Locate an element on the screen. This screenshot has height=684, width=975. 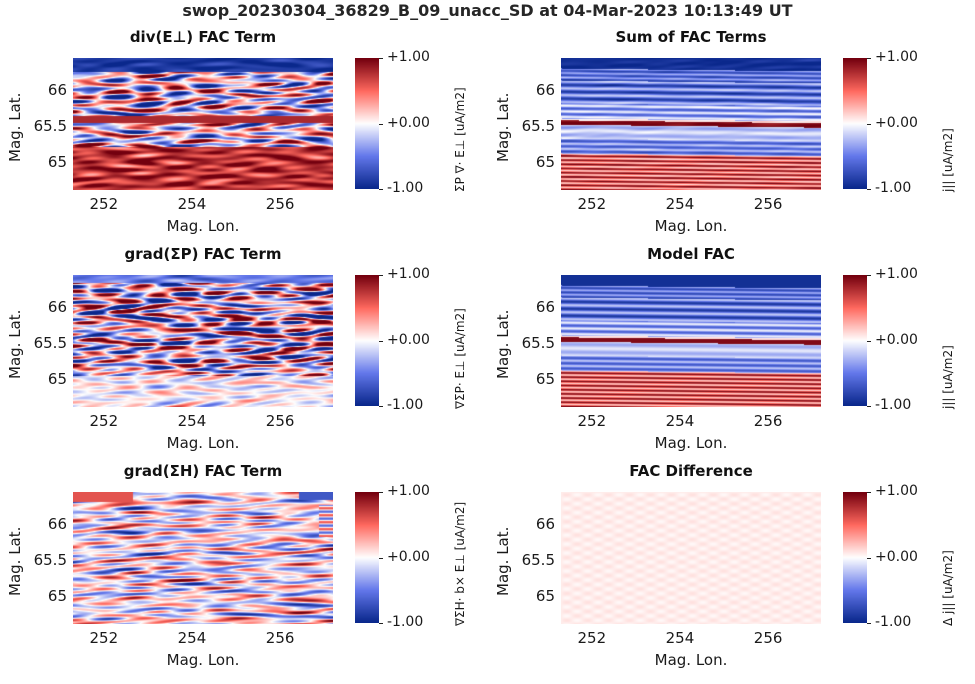
colorbar-label: ∇ΣP· E⊥ [uA/m2] is located at coordinates (460, 358).